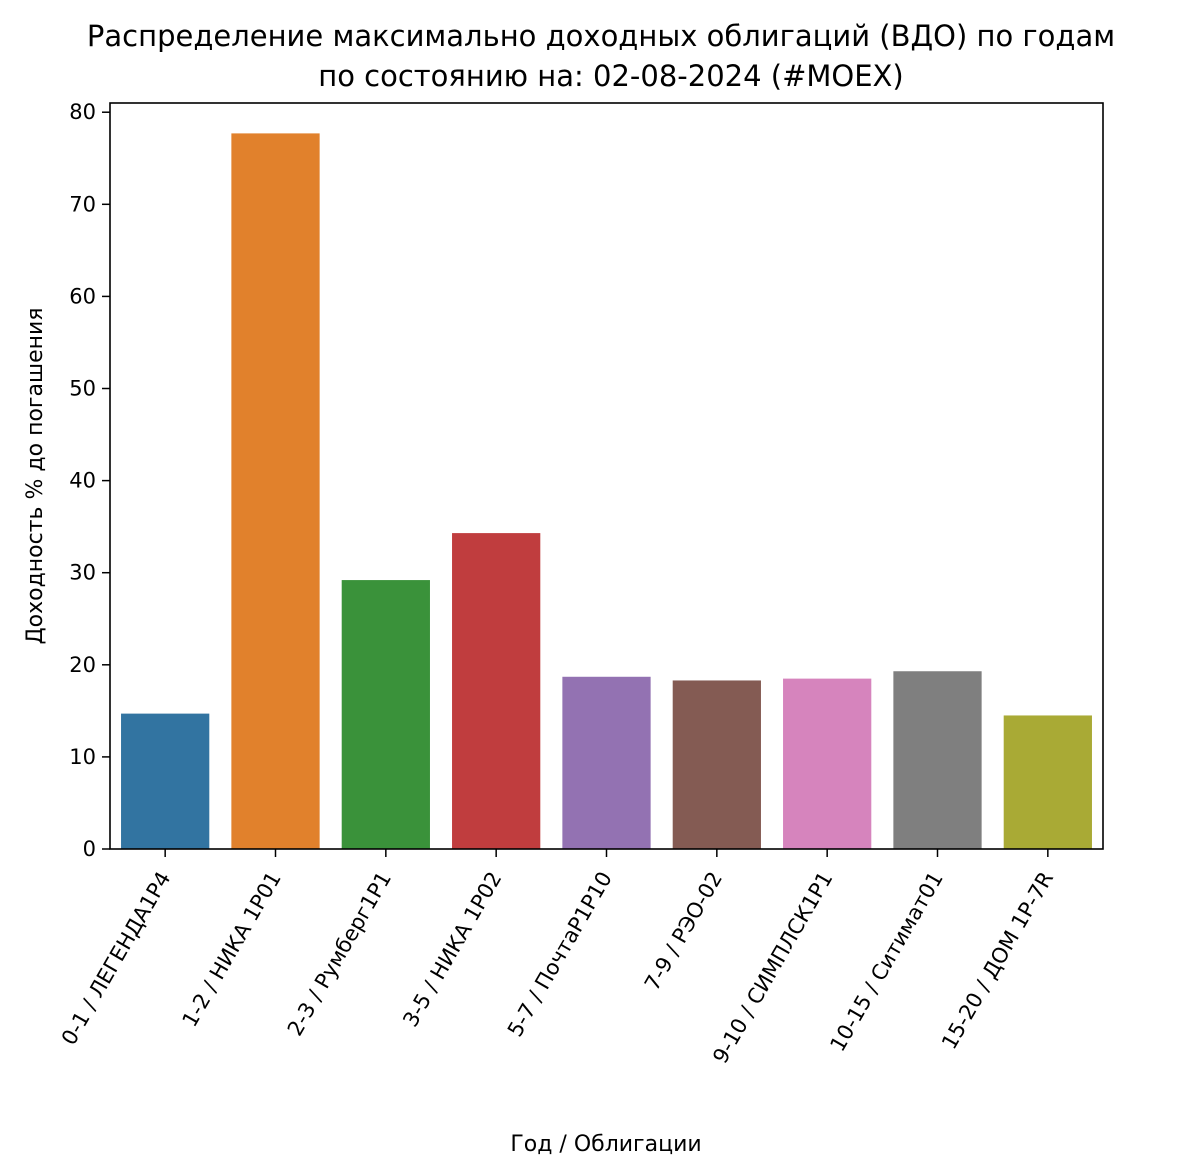  I want to click on y-tick-label: 80, so click(82, 112).